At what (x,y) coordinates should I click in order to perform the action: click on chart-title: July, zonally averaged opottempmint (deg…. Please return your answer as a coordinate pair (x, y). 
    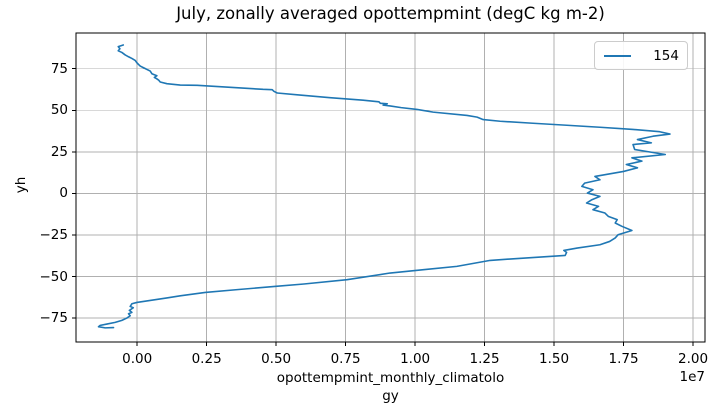
    Looking at the image, I should click on (390, 13).